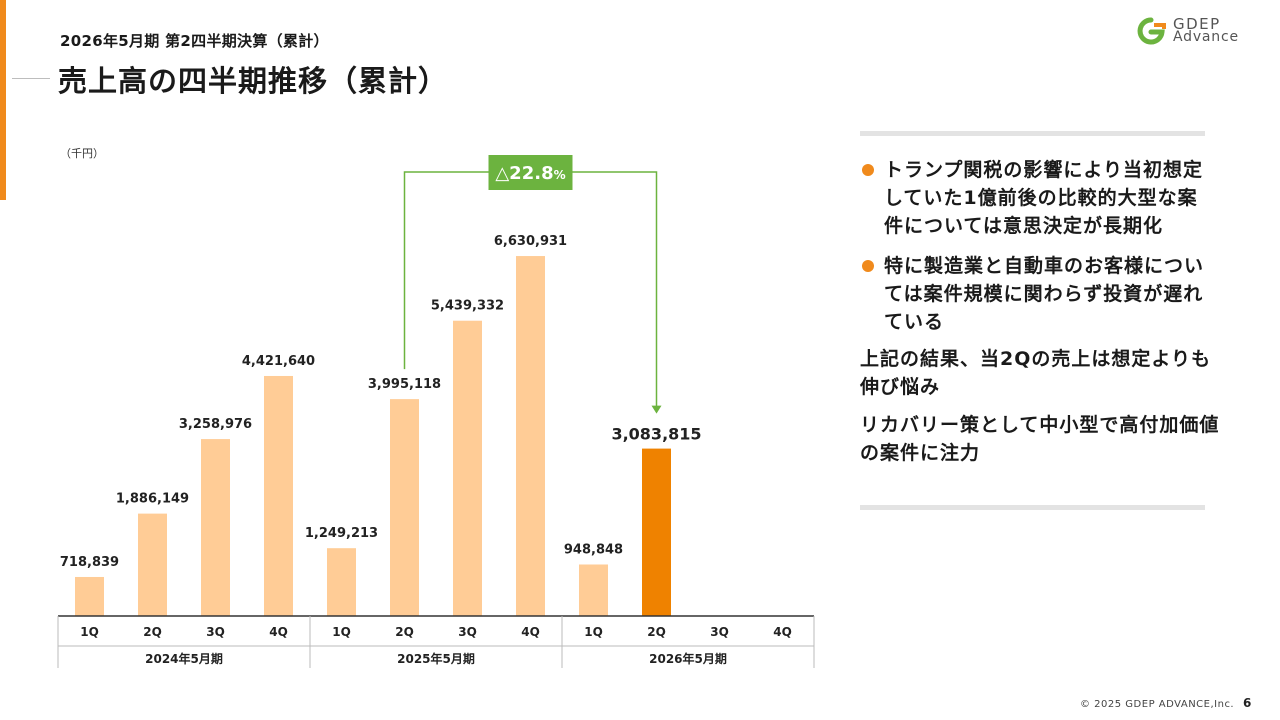  I want to click on bar-value-label: 948,848, so click(593, 549).